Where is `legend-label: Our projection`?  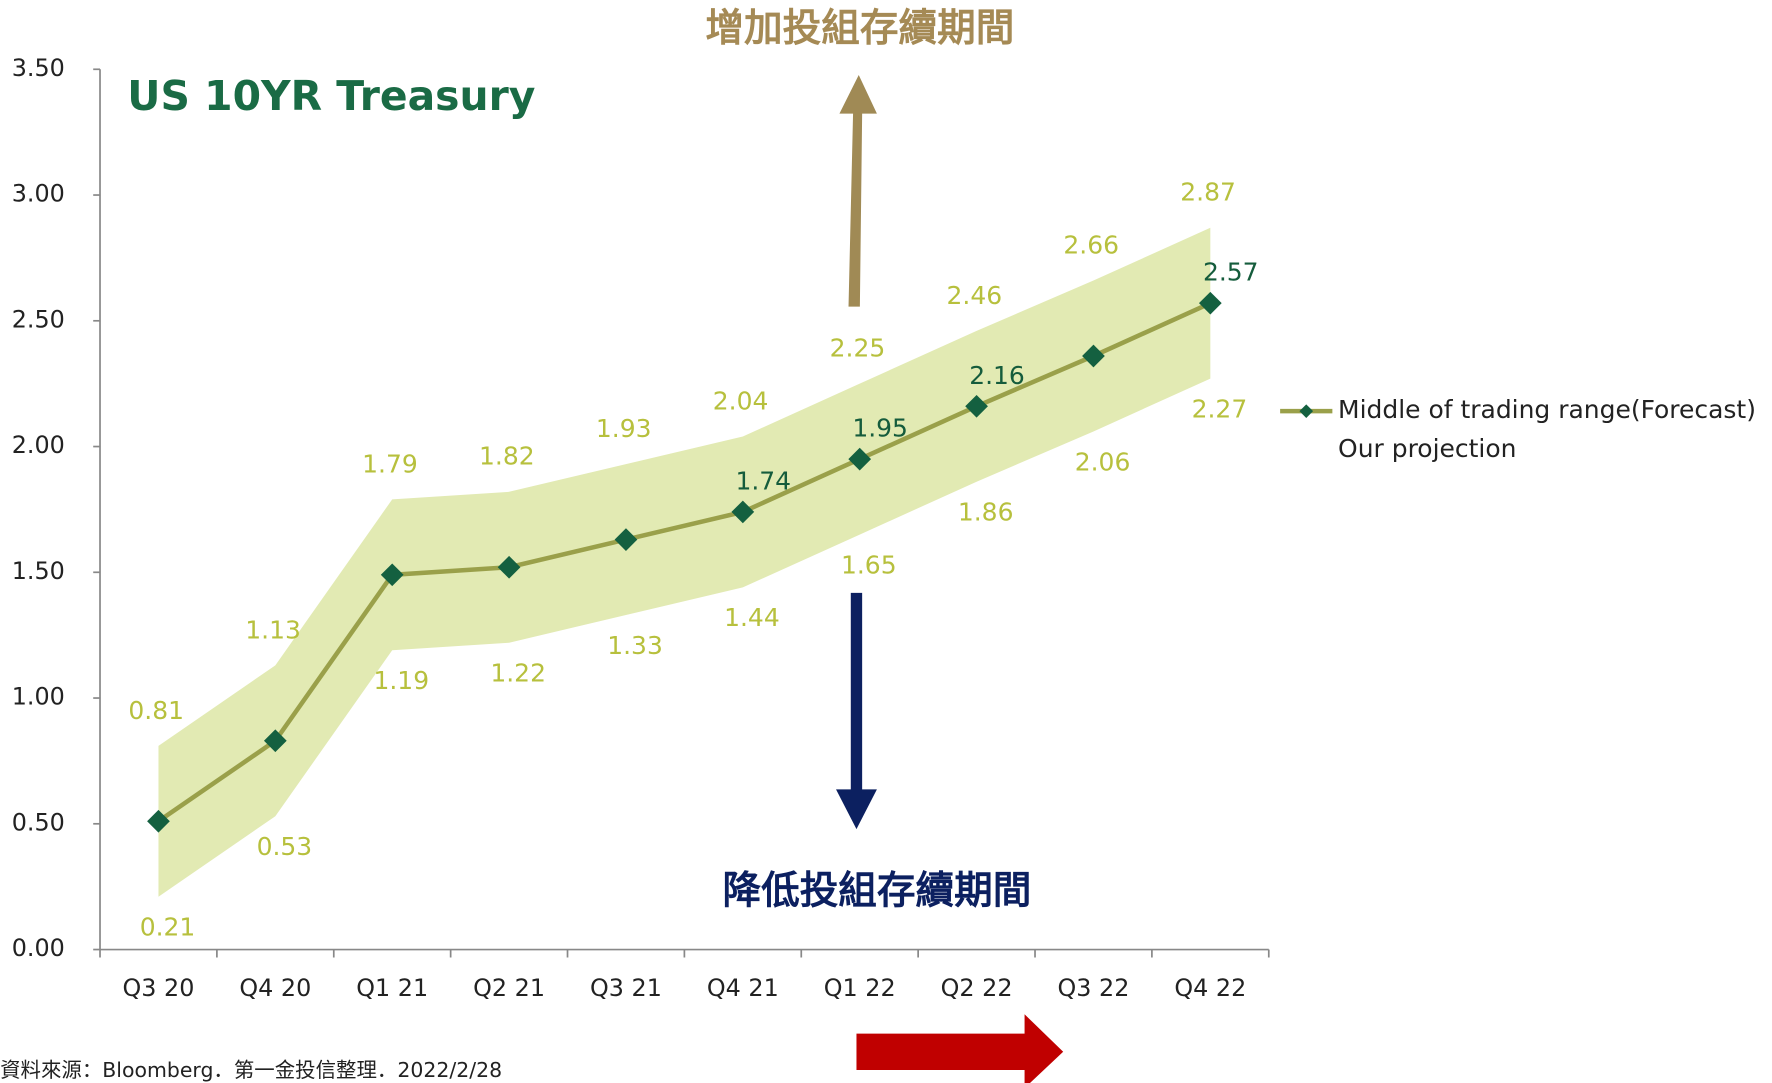 legend-label: Our projection is located at coordinates (1427, 448).